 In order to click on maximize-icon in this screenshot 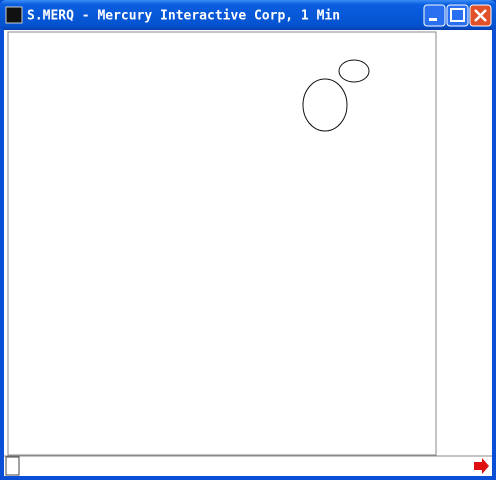, I will do `click(457, 15)`.